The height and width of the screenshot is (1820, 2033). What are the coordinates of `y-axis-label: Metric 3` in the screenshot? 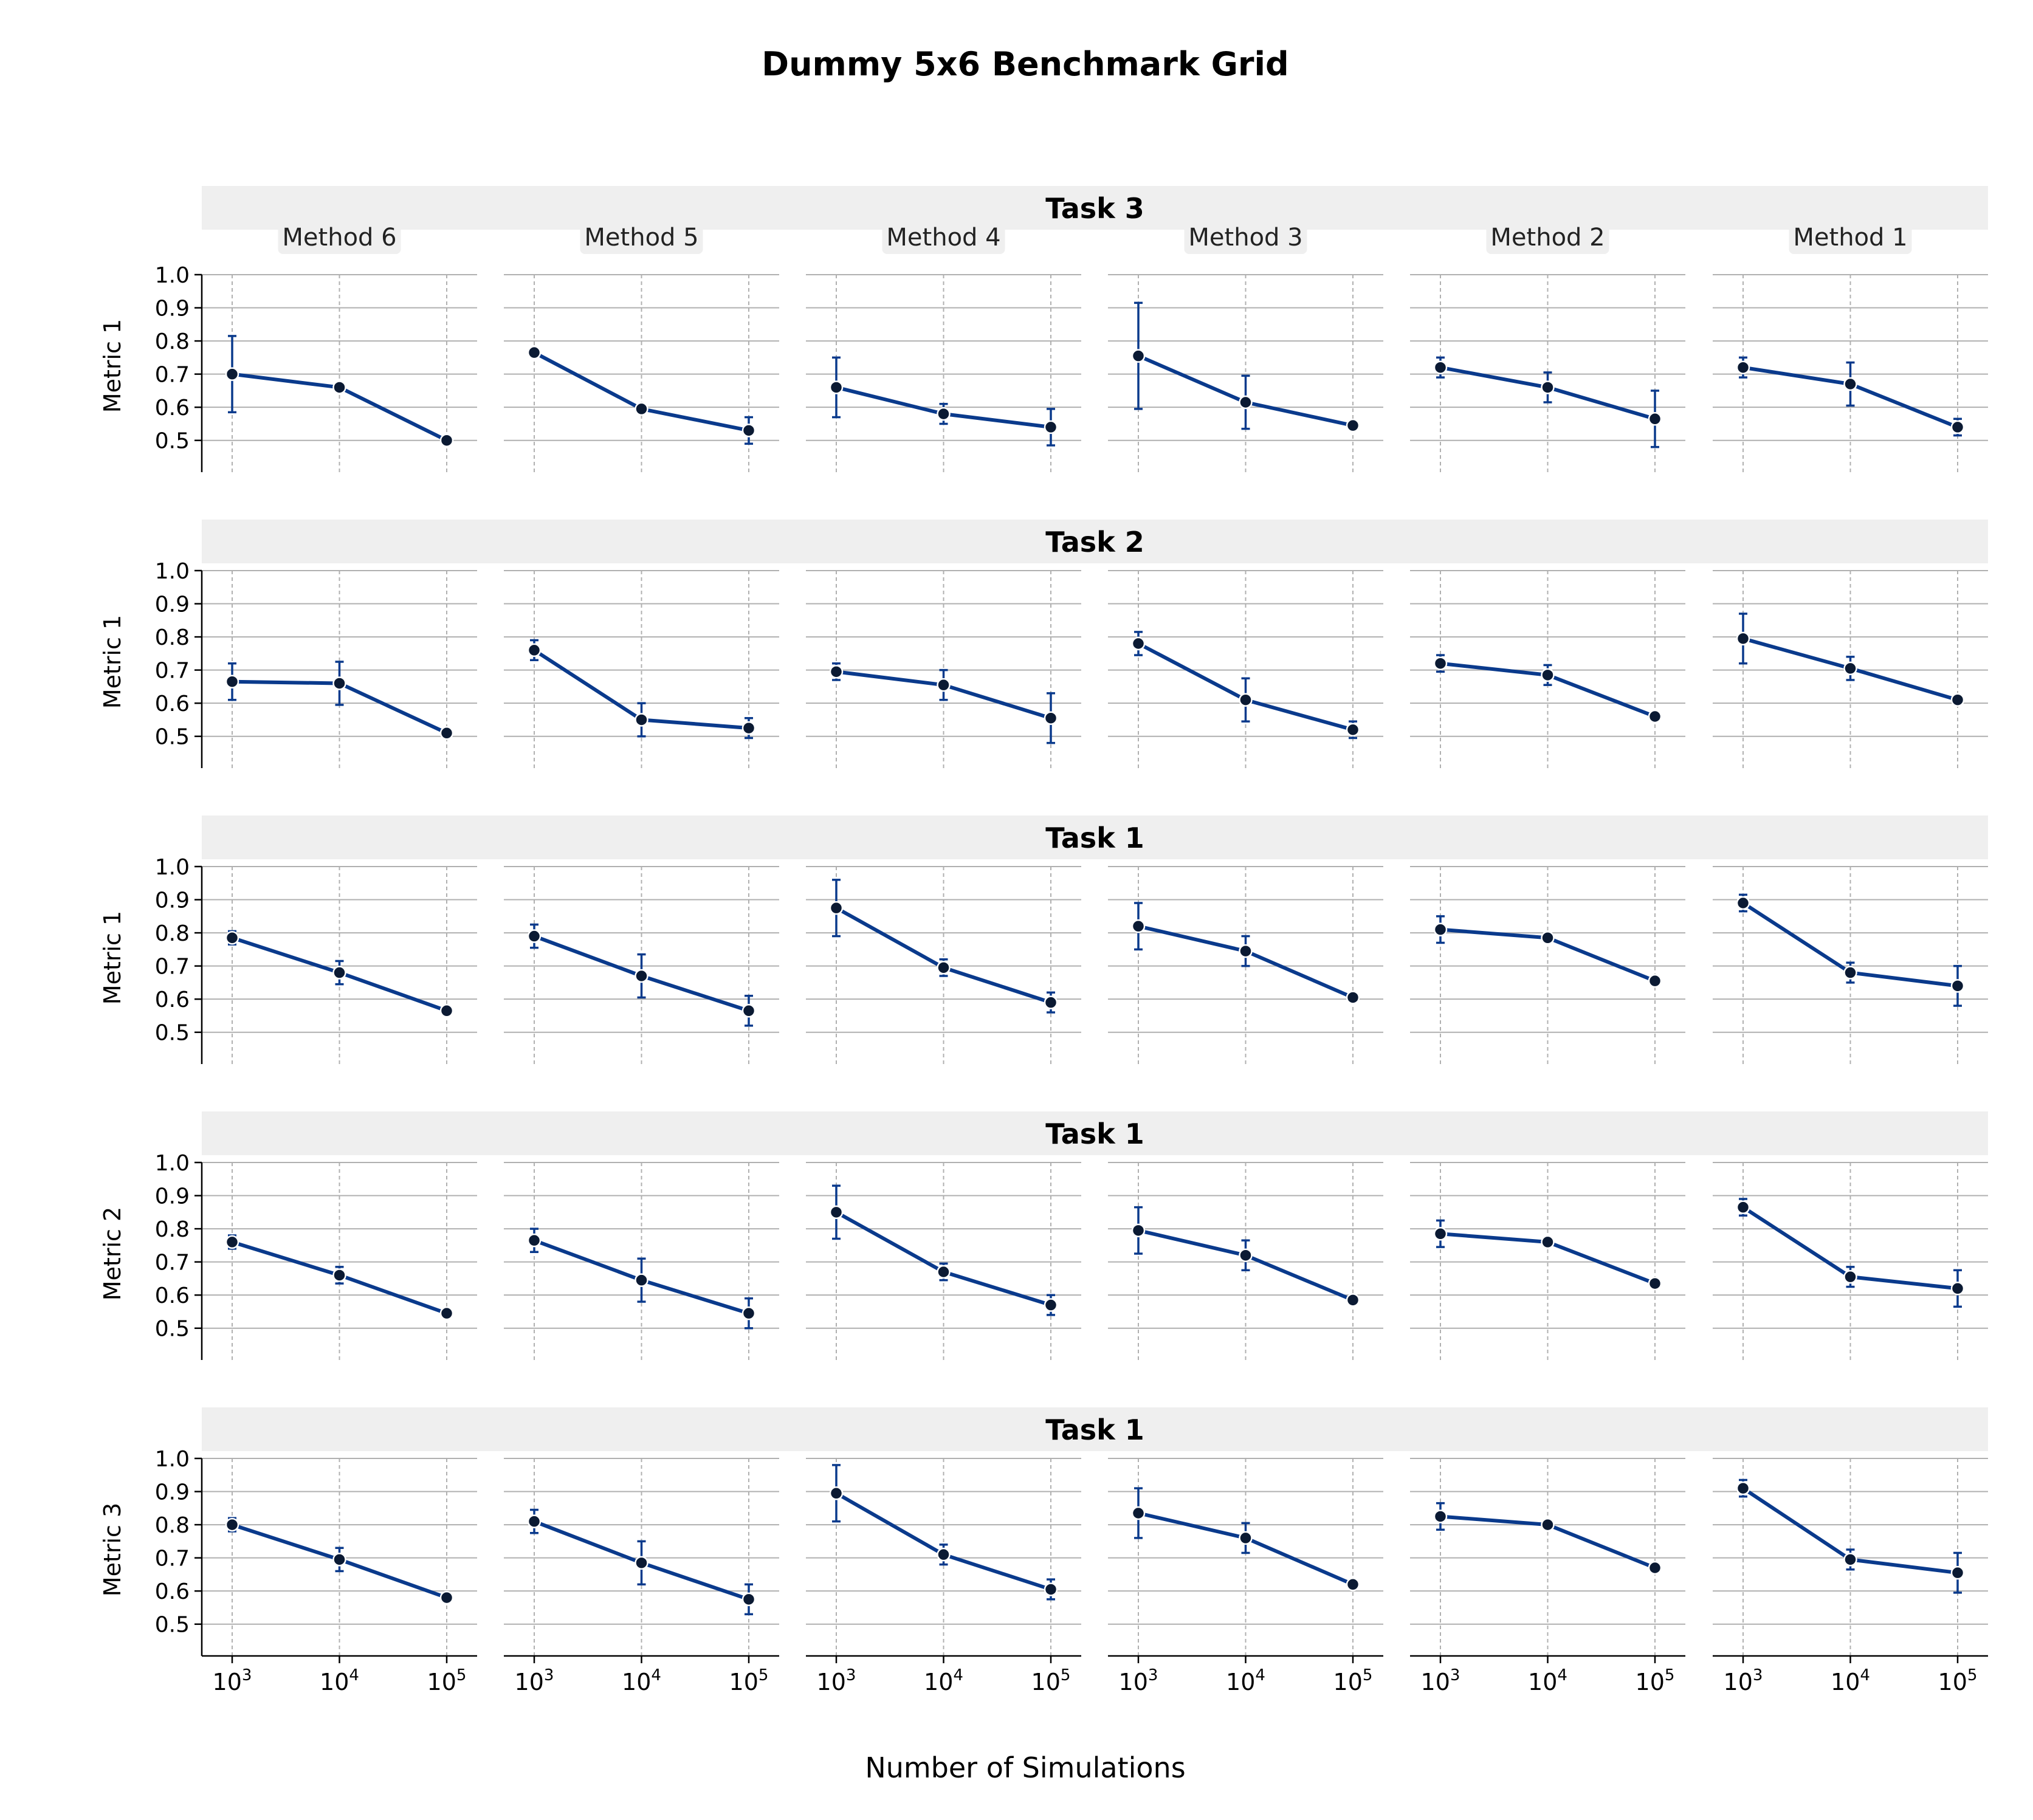 It's located at (112, 1549).